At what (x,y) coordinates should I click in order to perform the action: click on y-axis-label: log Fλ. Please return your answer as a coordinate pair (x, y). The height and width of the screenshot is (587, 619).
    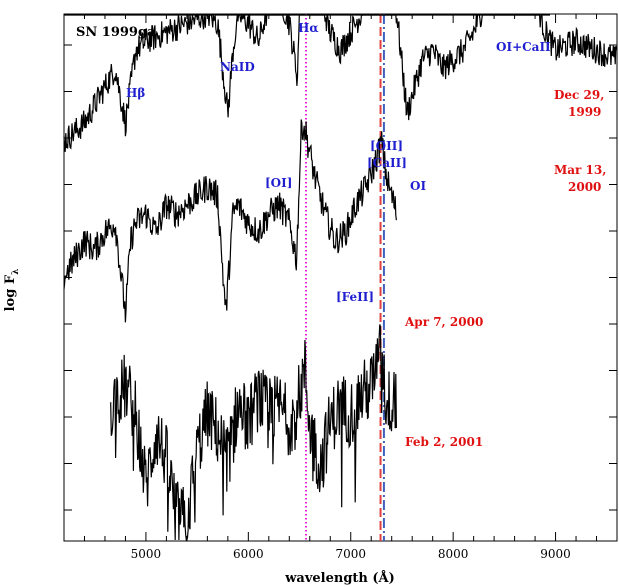
    Looking at the image, I should click on (12, 290).